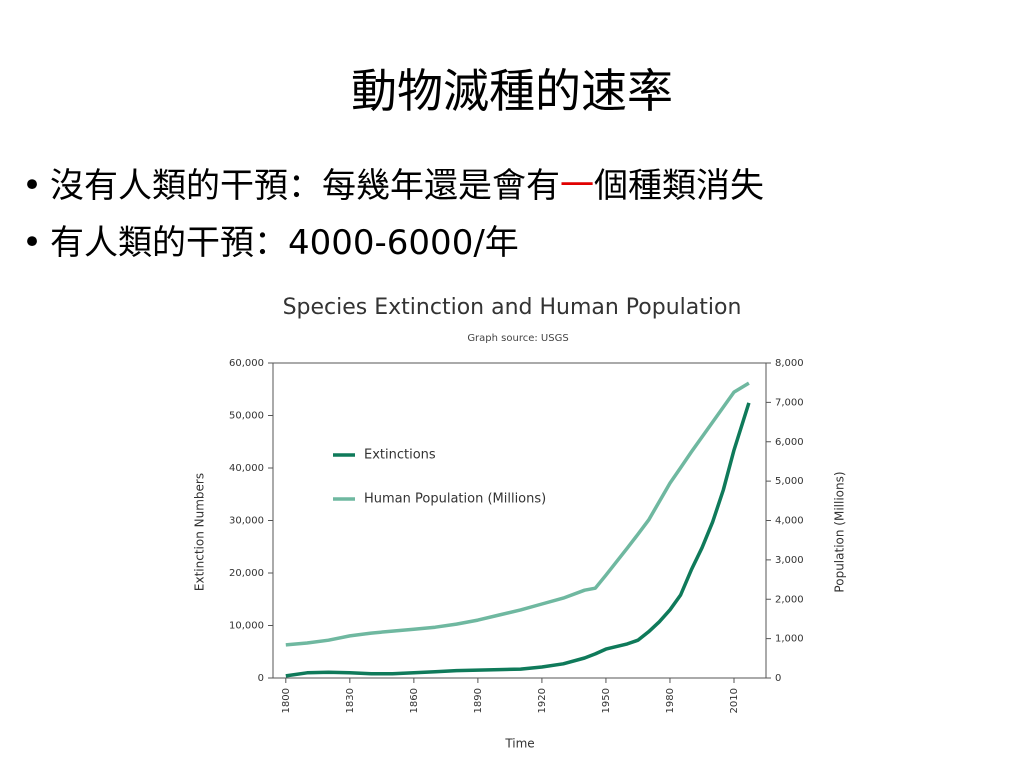  What do you see at coordinates (261, 678) in the screenshot?
I see `y-tick-label: 0` at bounding box center [261, 678].